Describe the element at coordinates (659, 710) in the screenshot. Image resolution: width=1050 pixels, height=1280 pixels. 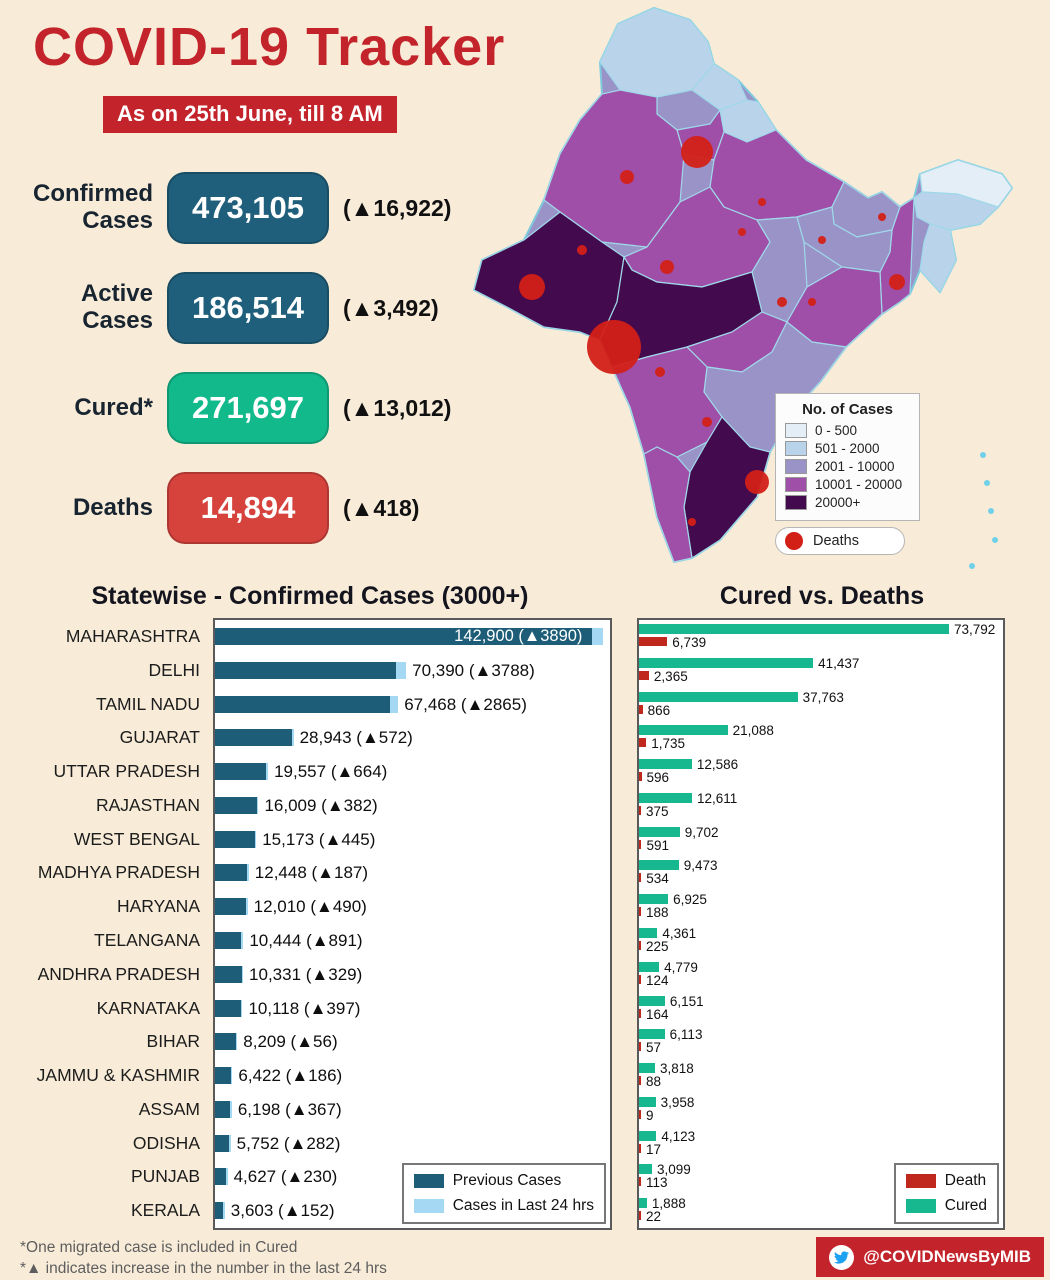
I see `bar-value-label: 866` at that location.